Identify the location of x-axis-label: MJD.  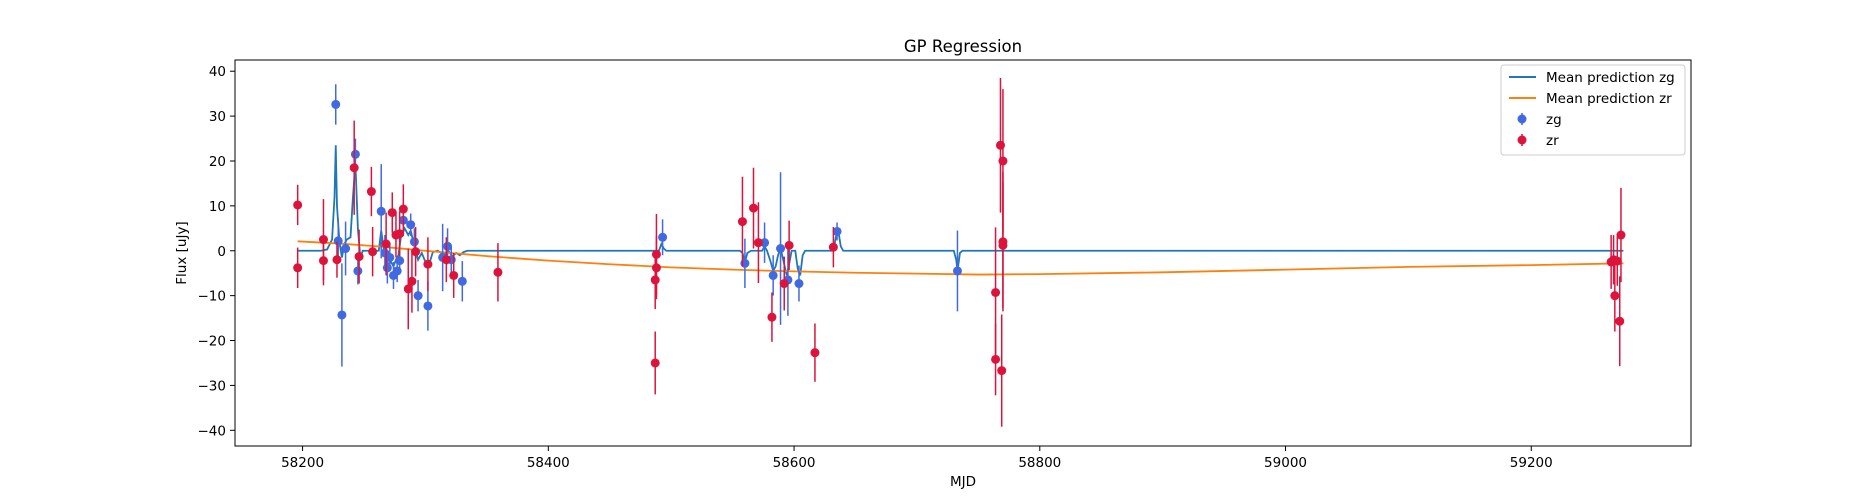
(963, 482).